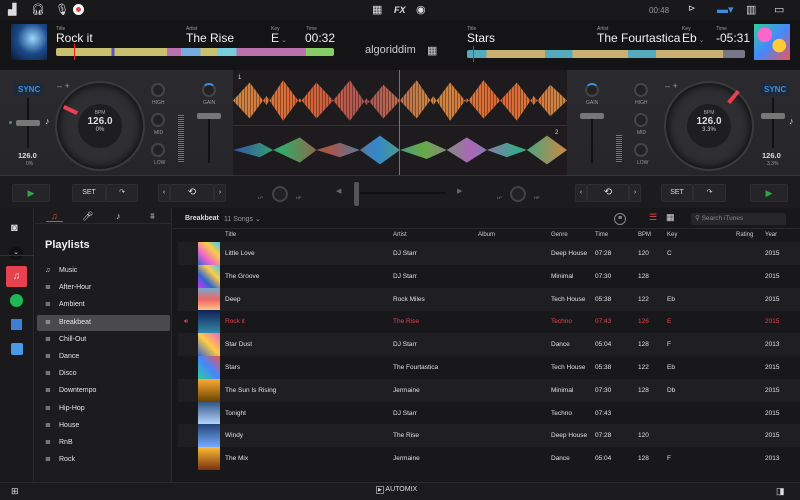 The height and width of the screenshot is (500, 800). I want to click on deck-left-waveform, so click(400, 100).